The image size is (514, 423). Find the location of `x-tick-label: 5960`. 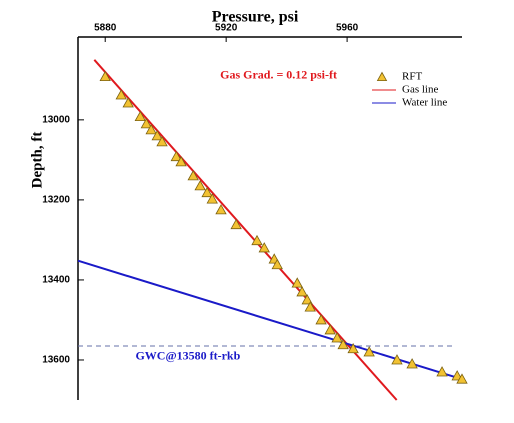

x-tick-label: 5960 is located at coordinates (347, 28).